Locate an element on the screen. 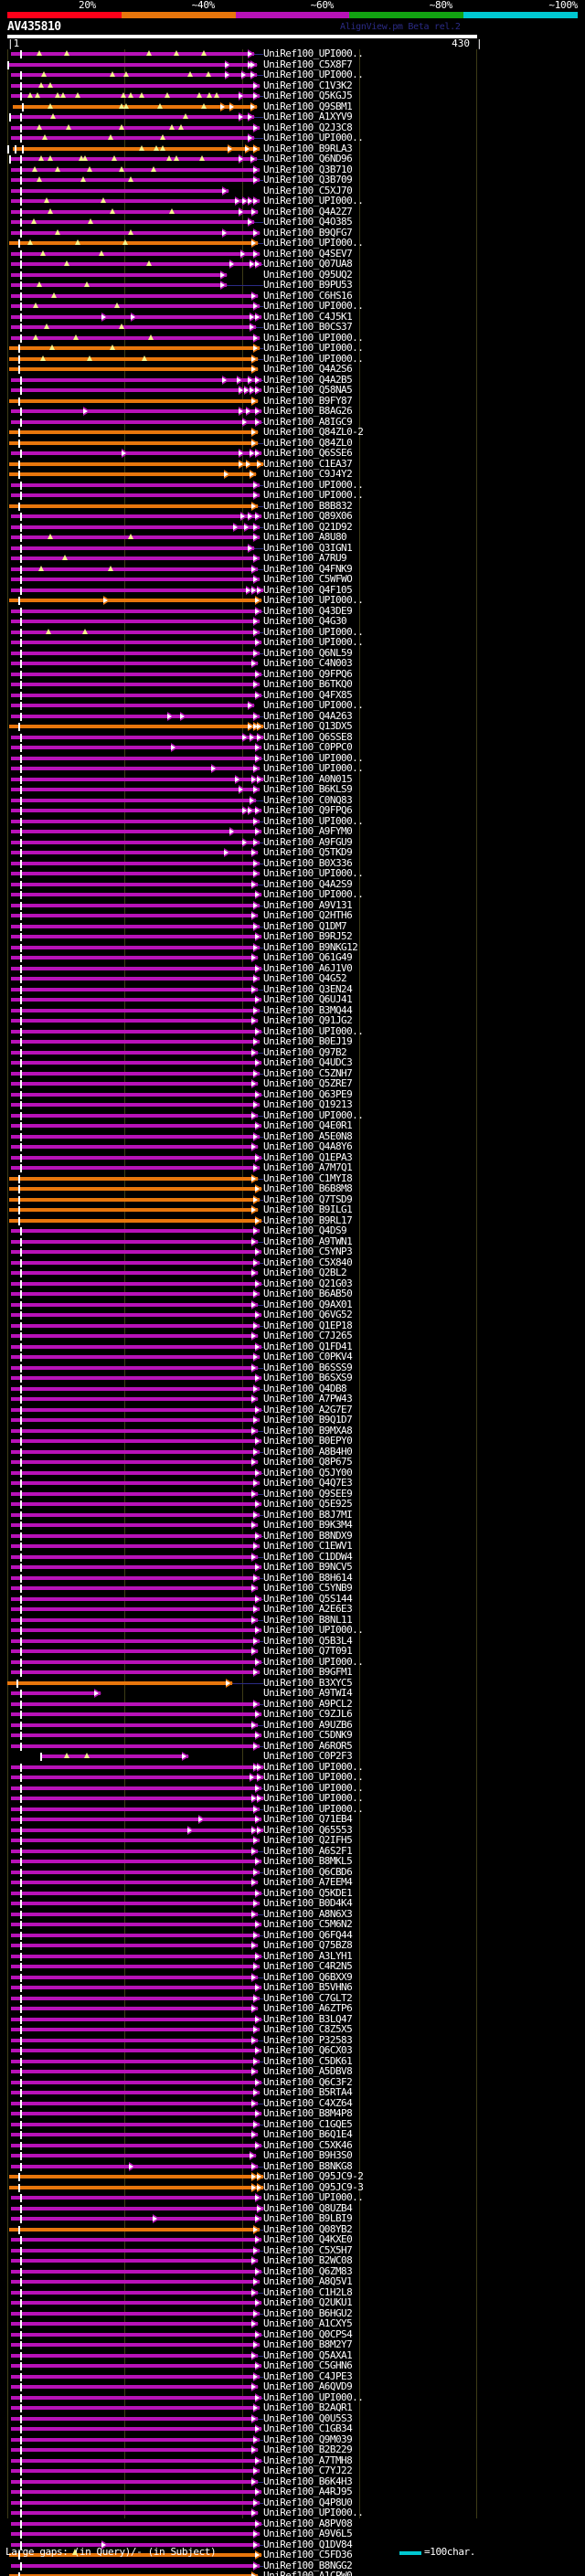  hit-label: UniRef100_B6K4H3 is located at coordinates (308, 2481).